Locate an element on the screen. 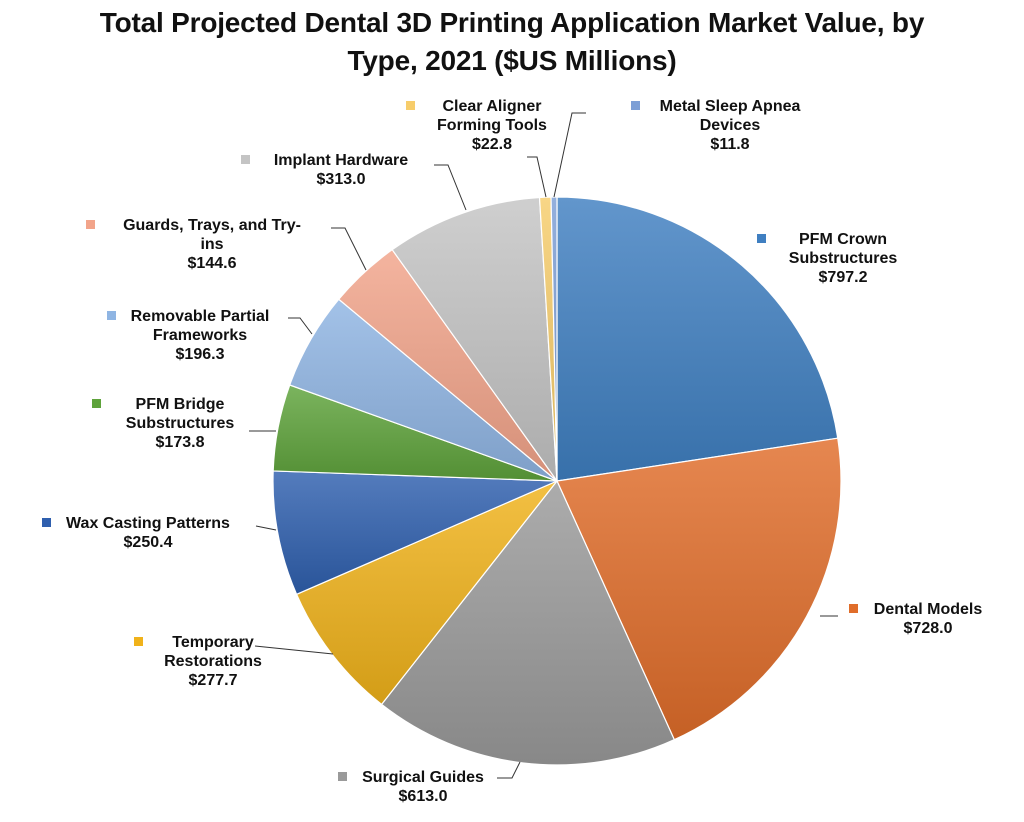 Image resolution: width=1024 pixels, height=822 pixels. slice-metal-sleep-apnea-devices is located at coordinates (554, 339).